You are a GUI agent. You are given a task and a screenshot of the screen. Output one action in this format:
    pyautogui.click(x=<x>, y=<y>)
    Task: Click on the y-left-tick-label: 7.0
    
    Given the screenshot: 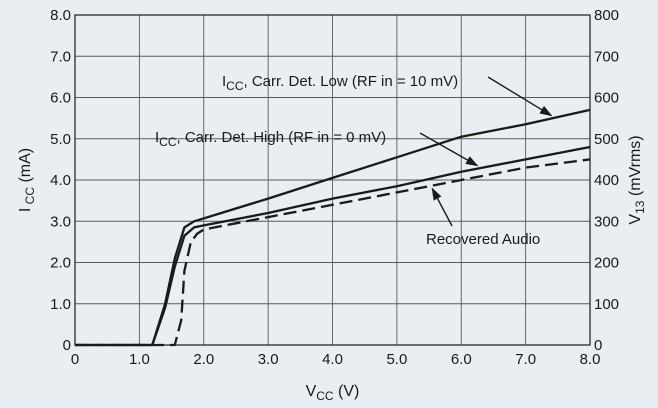 What is the action you would take?
    pyautogui.click(x=60, y=56)
    